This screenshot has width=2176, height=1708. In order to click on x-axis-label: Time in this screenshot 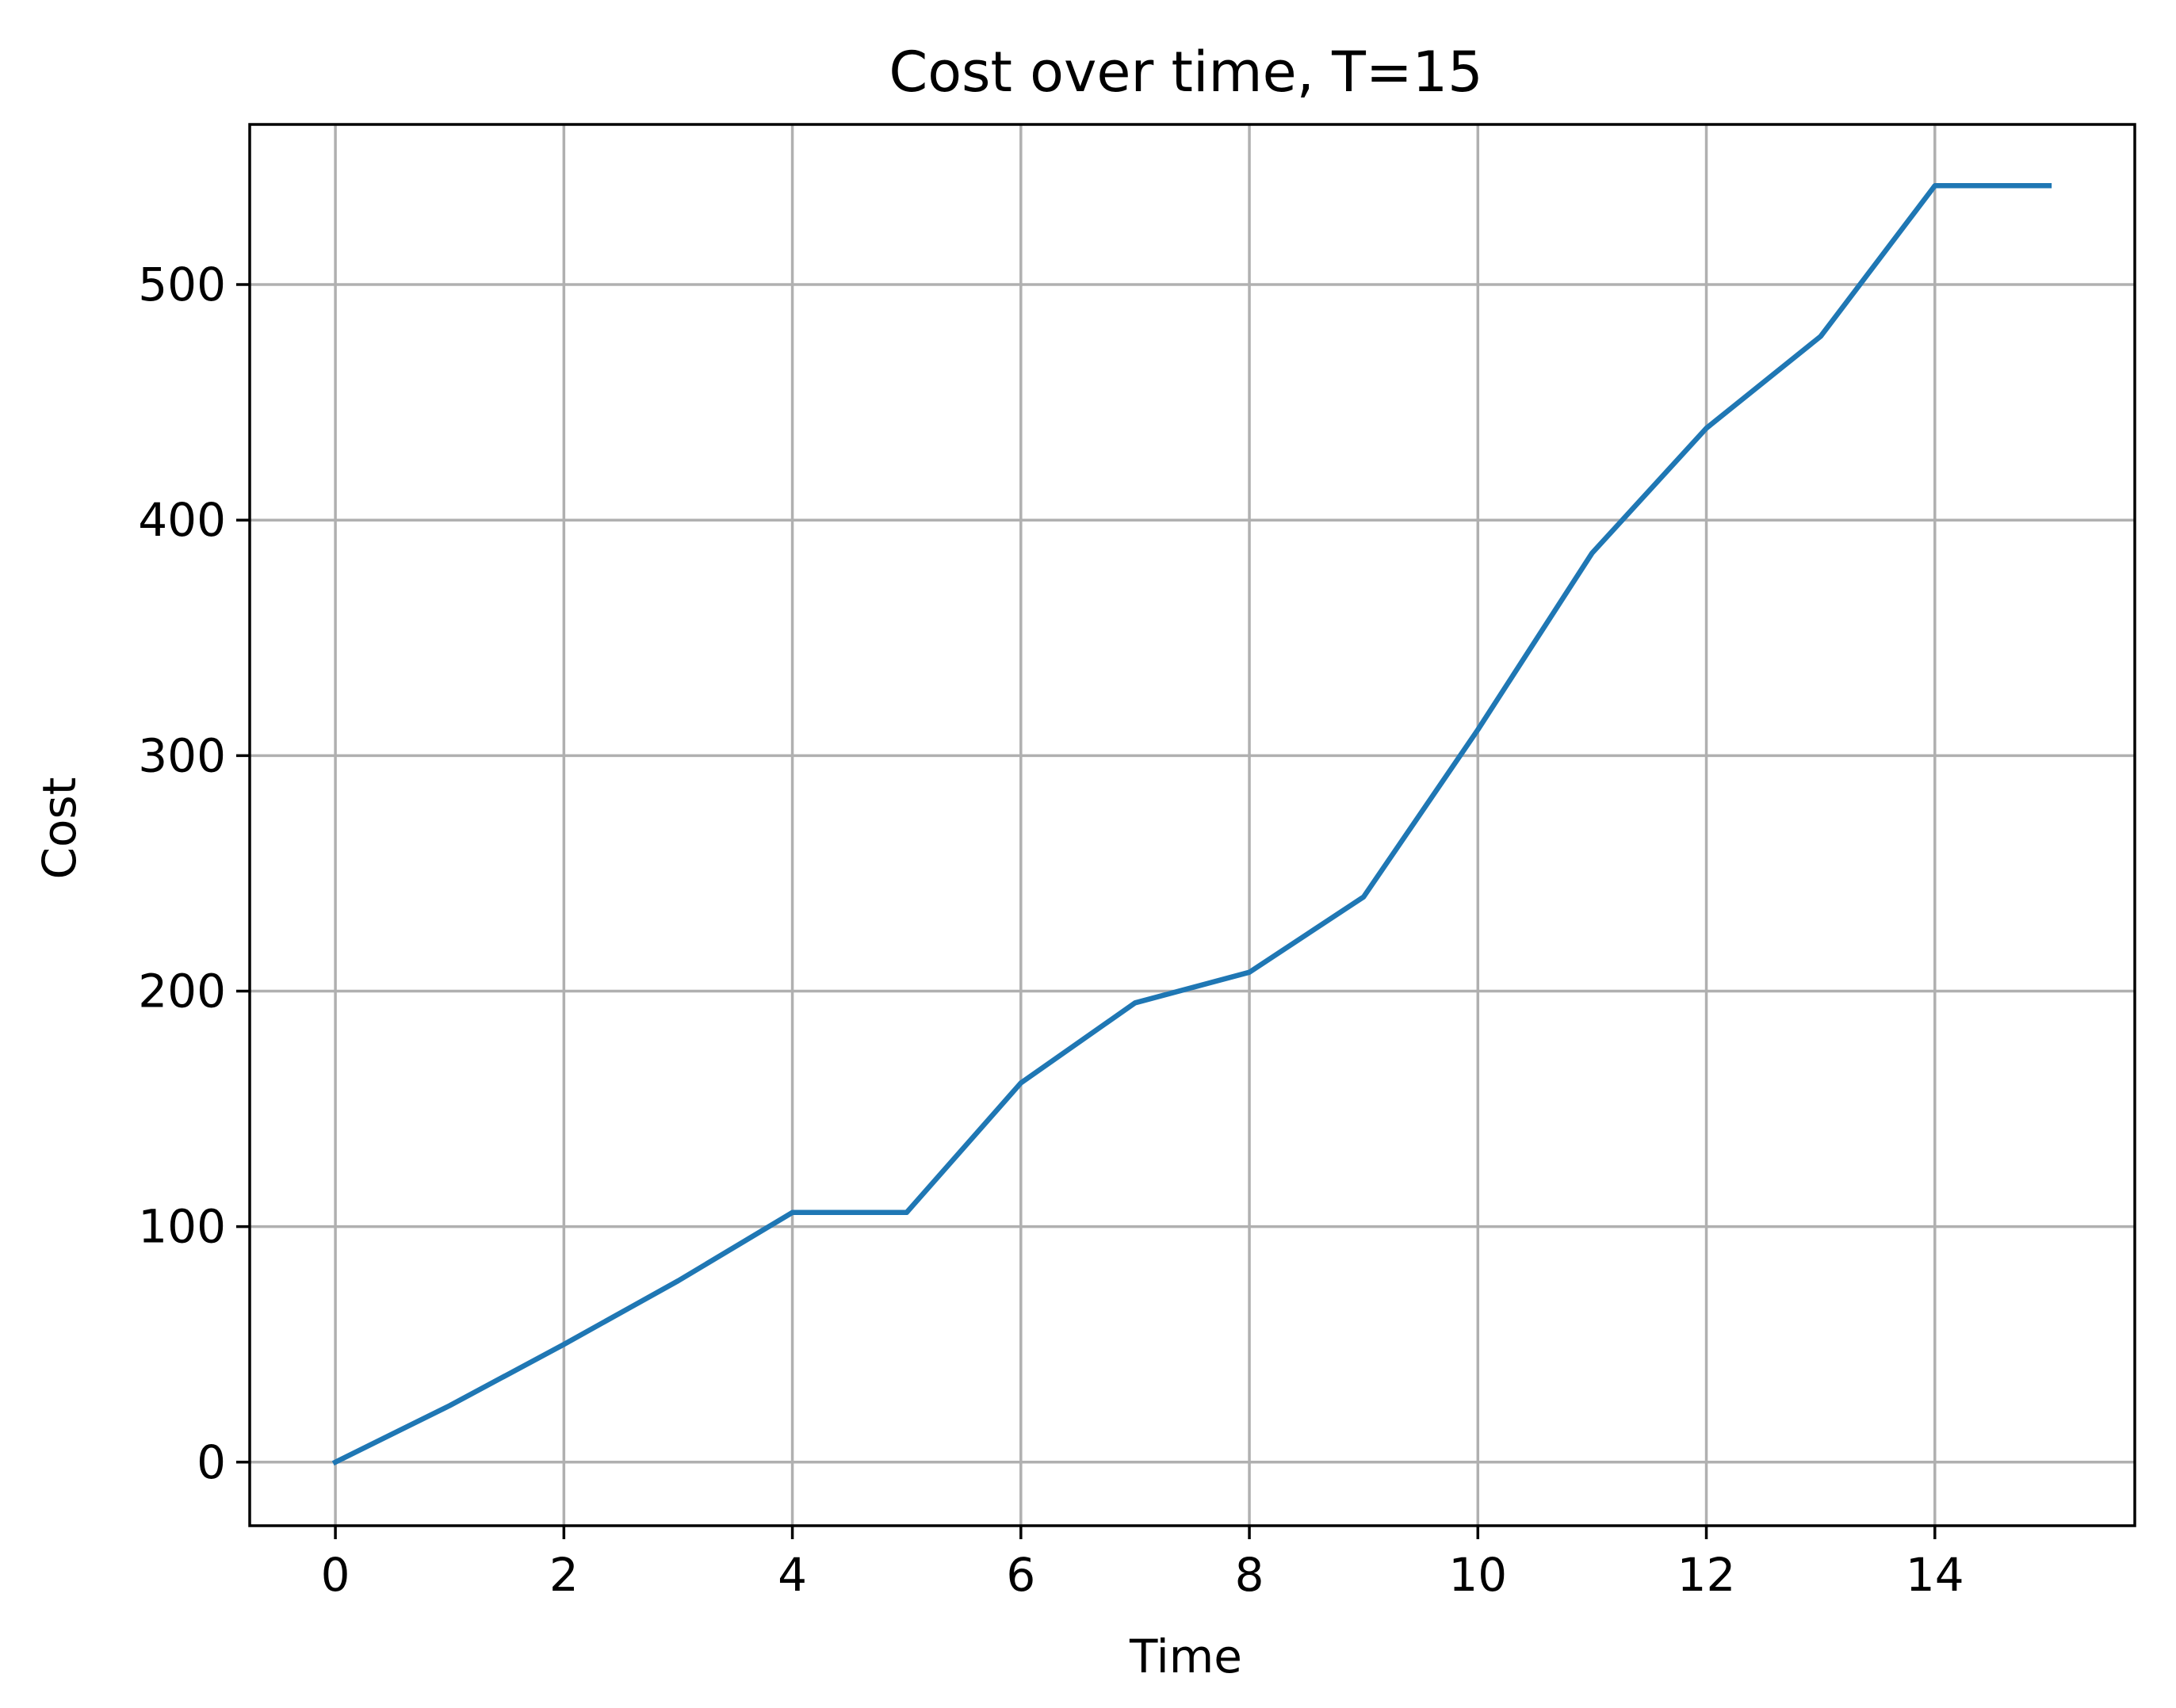, I will do `click(1185, 1656)`.